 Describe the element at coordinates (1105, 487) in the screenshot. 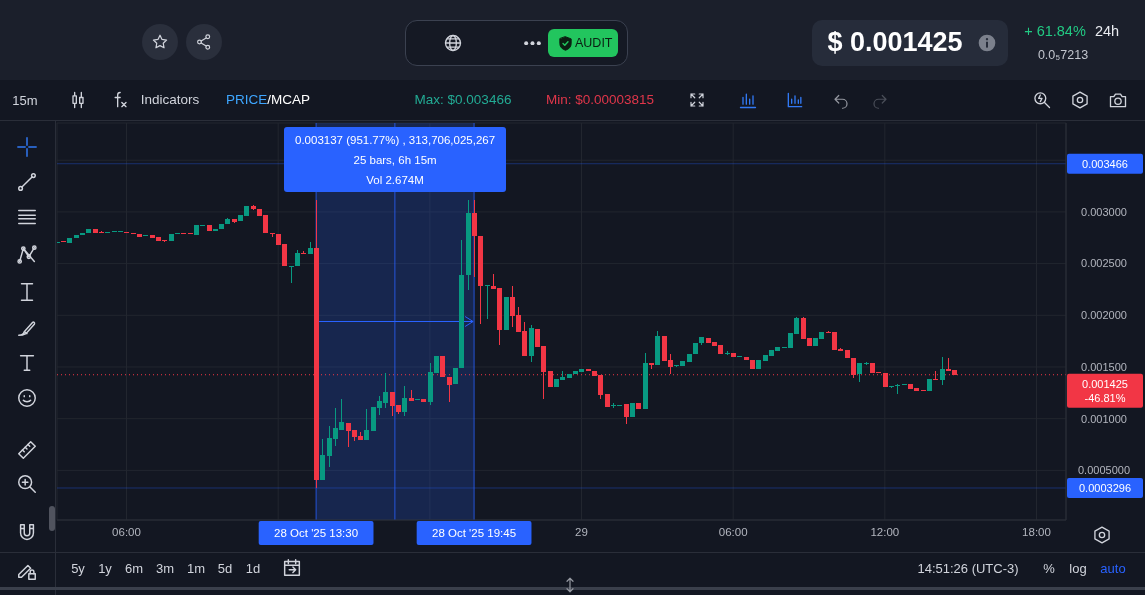

I see `ref-line-label: 0.0003296` at that location.